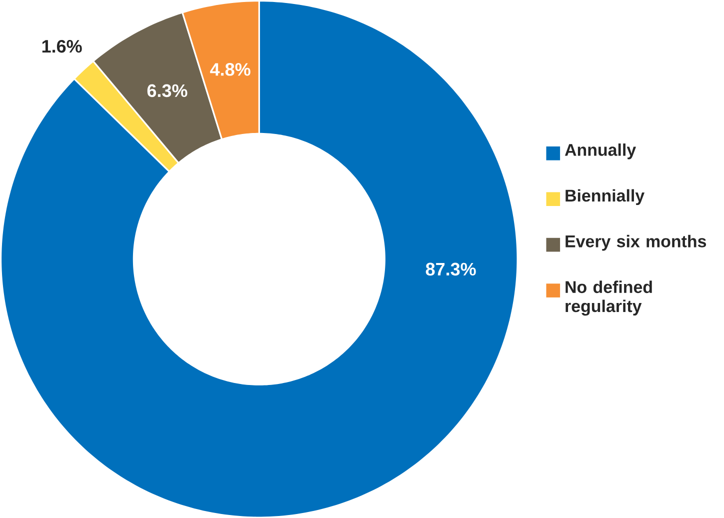 The height and width of the screenshot is (518, 724). What do you see at coordinates (451, 269) in the screenshot?
I see `data-label: 87.3%` at bounding box center [451, 269].